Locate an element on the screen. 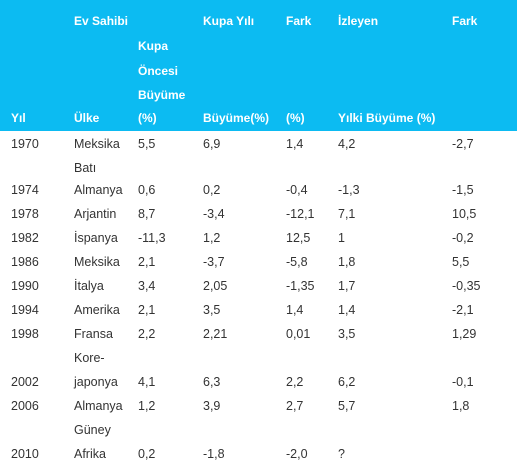  cell-diff-1: 0,01 is located at coordinates (298, 334).